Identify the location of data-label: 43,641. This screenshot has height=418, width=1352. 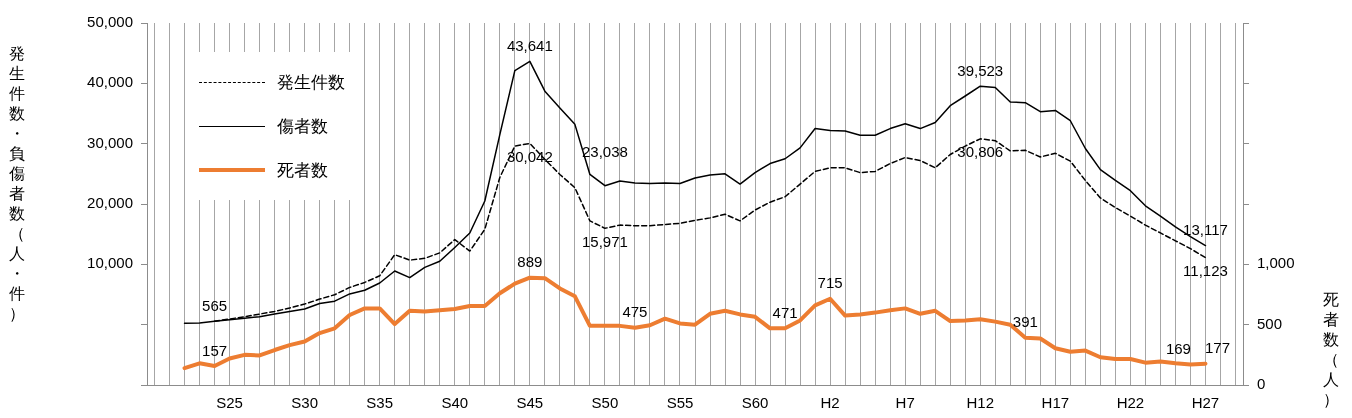
(529, 46).